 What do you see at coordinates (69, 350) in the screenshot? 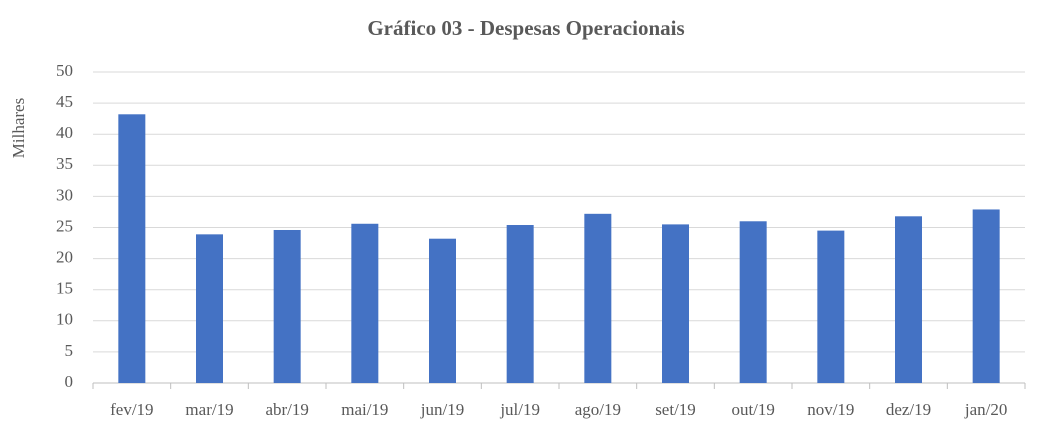
I see `y-tick-label: 5` at bounding box center [69, 350].